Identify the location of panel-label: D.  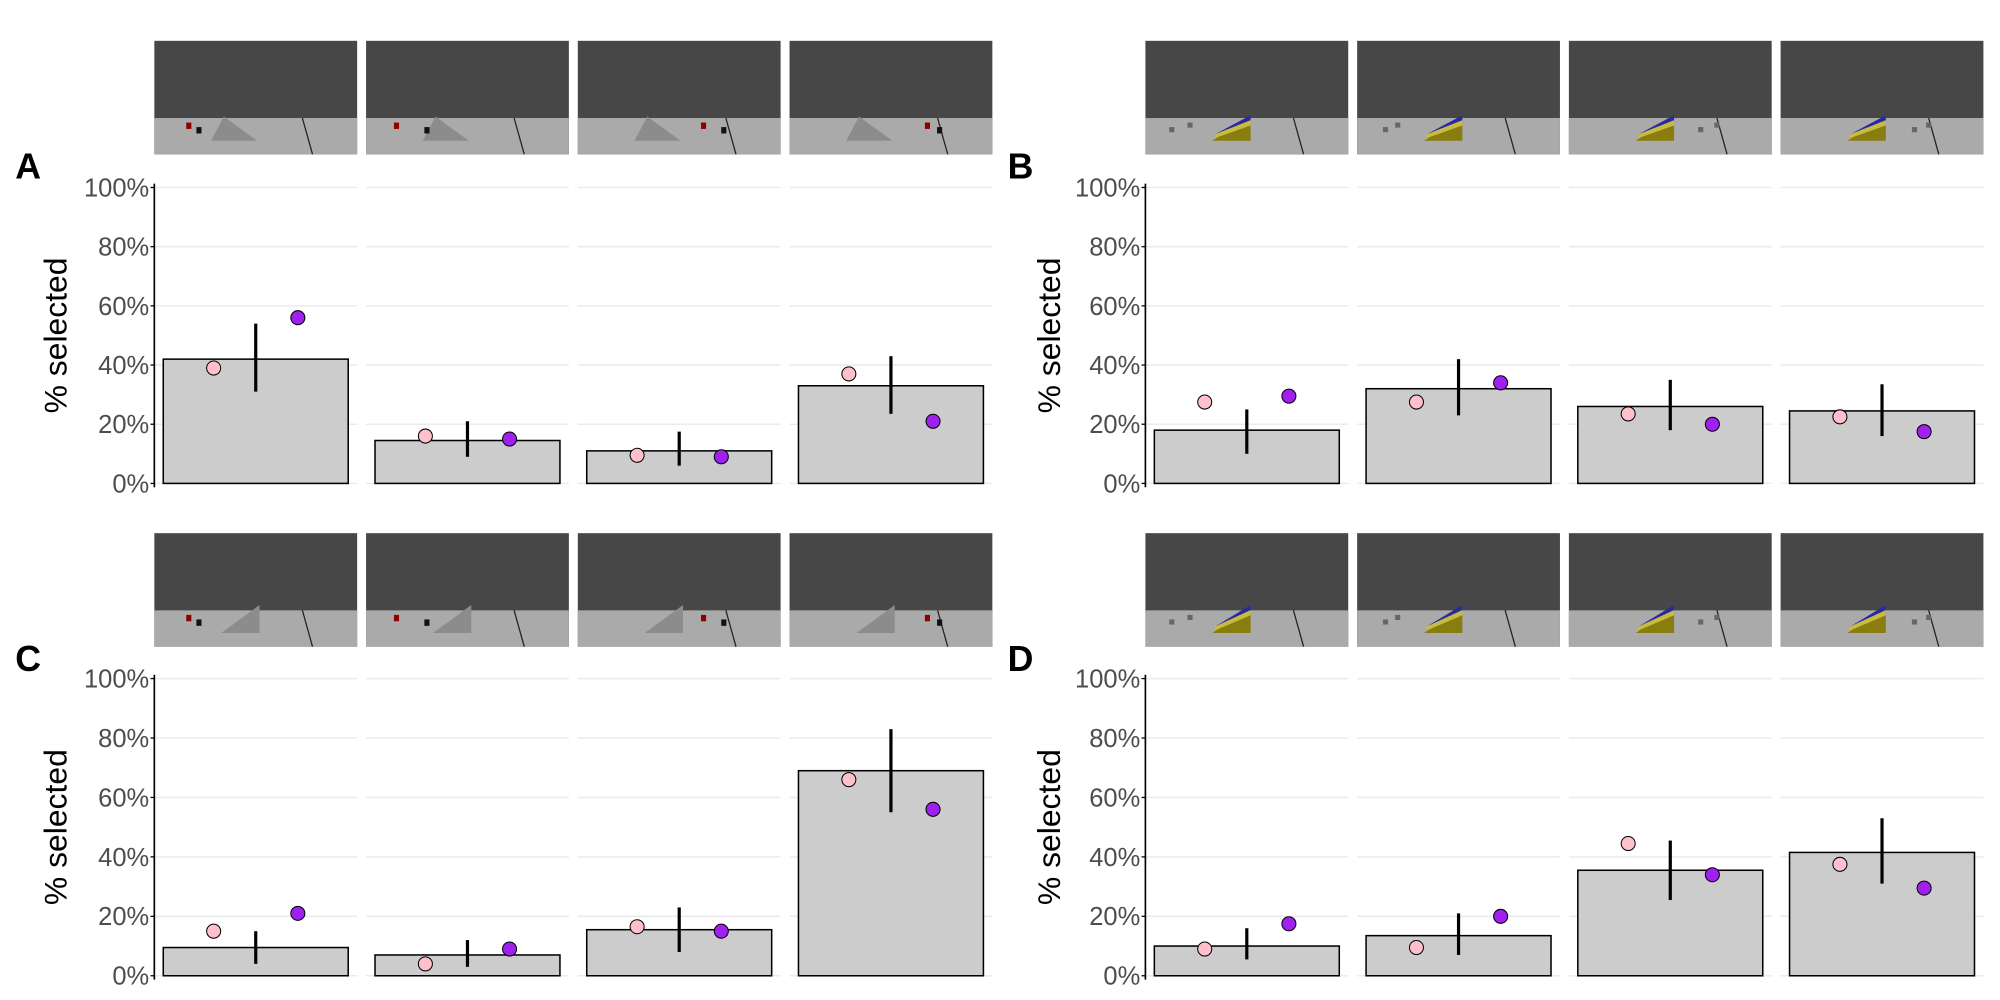
(1021, 659).